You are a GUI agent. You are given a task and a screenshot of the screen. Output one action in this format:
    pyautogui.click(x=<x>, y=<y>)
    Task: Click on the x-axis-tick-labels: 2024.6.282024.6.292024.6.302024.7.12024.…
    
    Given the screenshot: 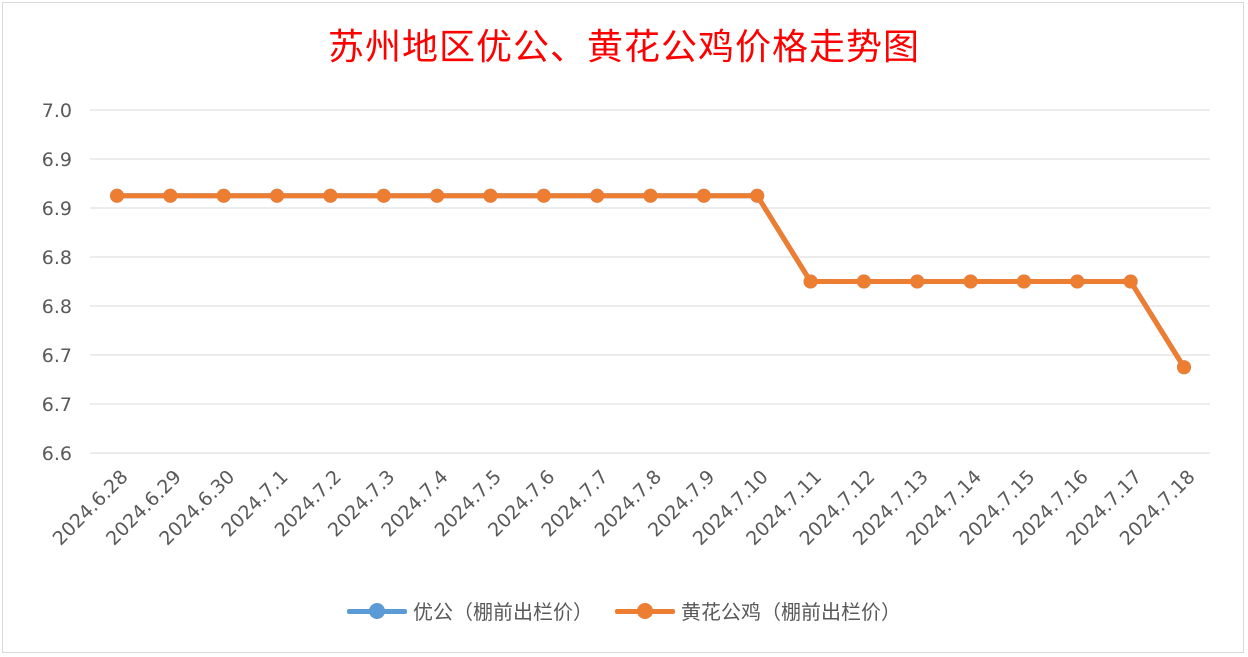 What is the action you would take?
    pyautogui.click(x=624, y=508)
    